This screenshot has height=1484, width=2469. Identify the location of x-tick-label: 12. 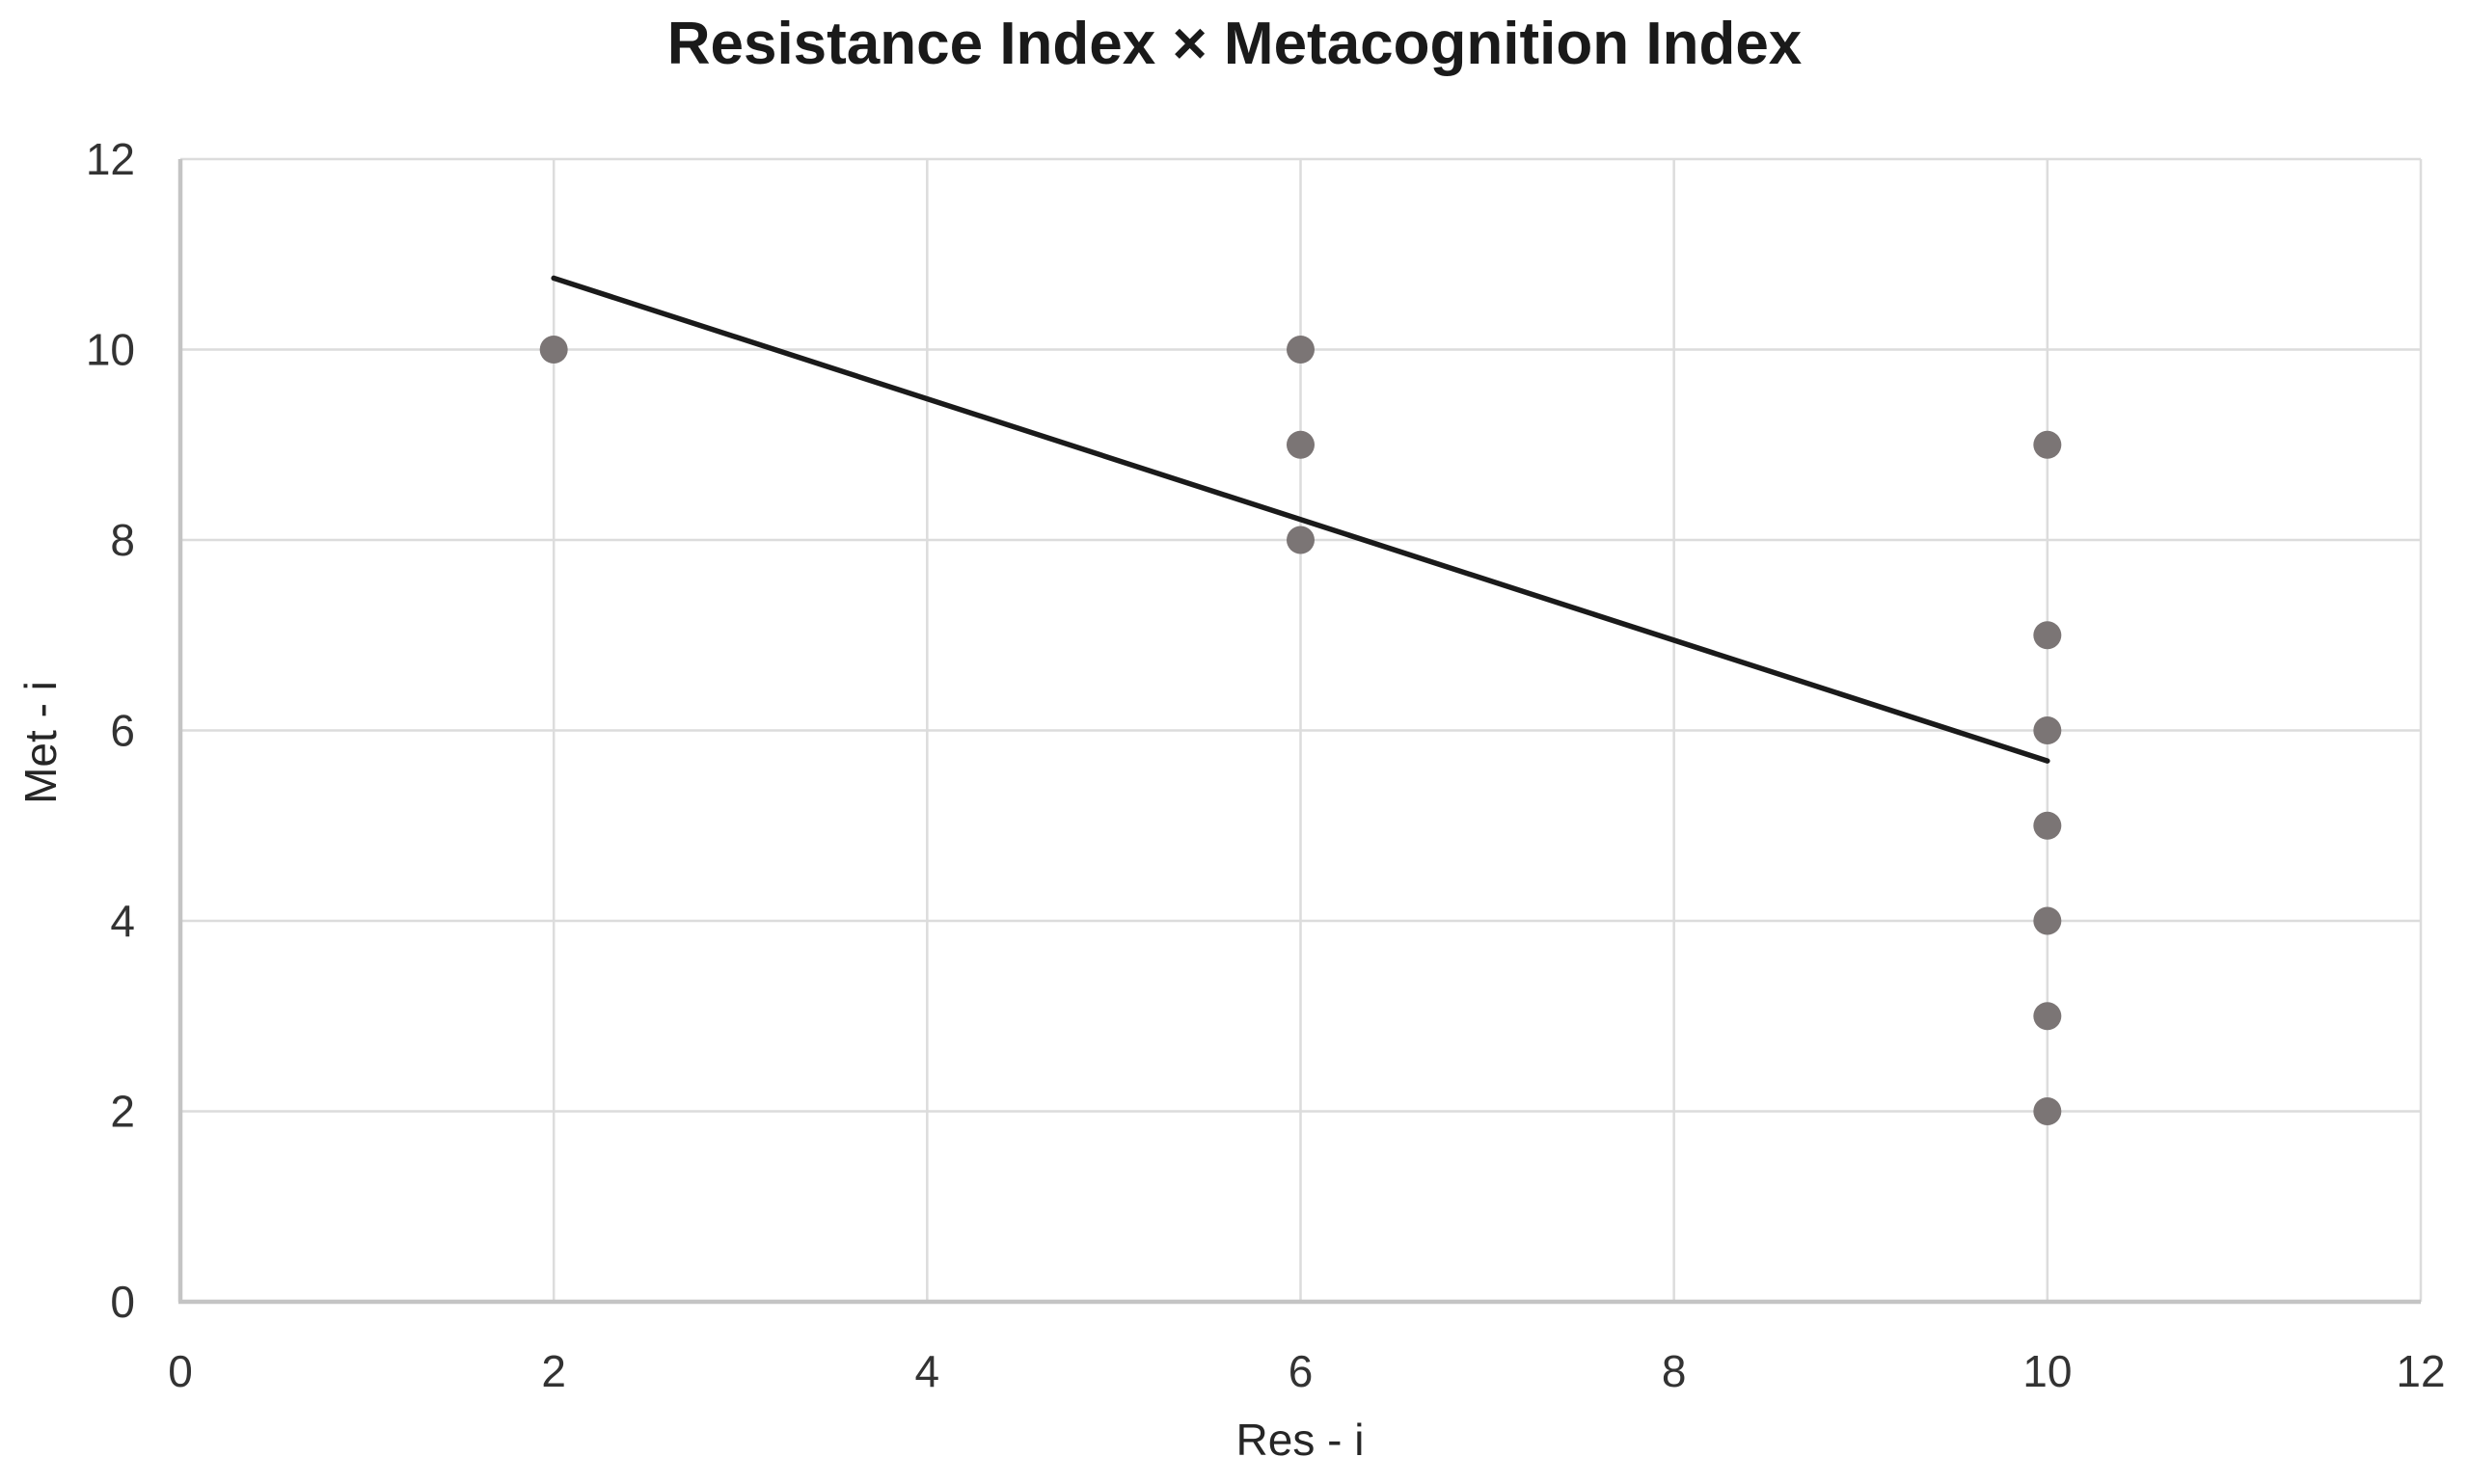
(2421, 1371).